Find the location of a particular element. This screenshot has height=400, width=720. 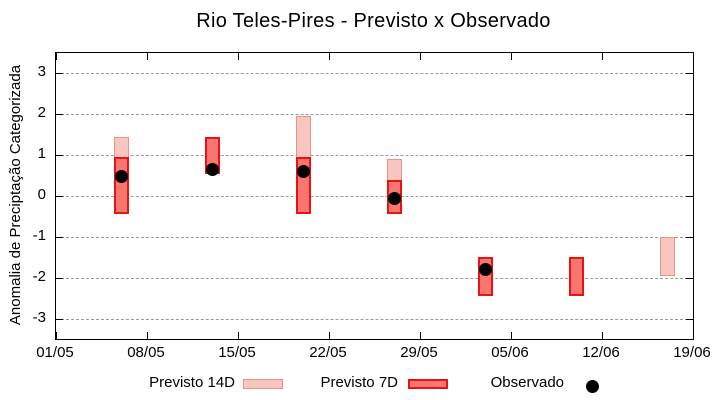

x-tick-label: 08/05 is located at coordinates (146, 352).